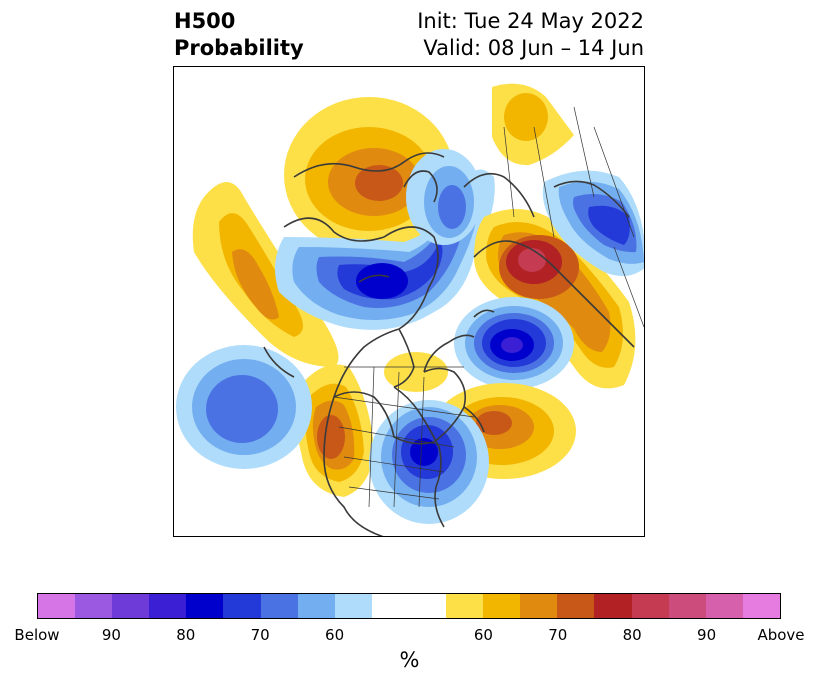 The width and height of the screenshot is (819, 686). Describe the element at coordinates (416, 372) in the screenshot. I see `labrador-high-anomaly` at that location.